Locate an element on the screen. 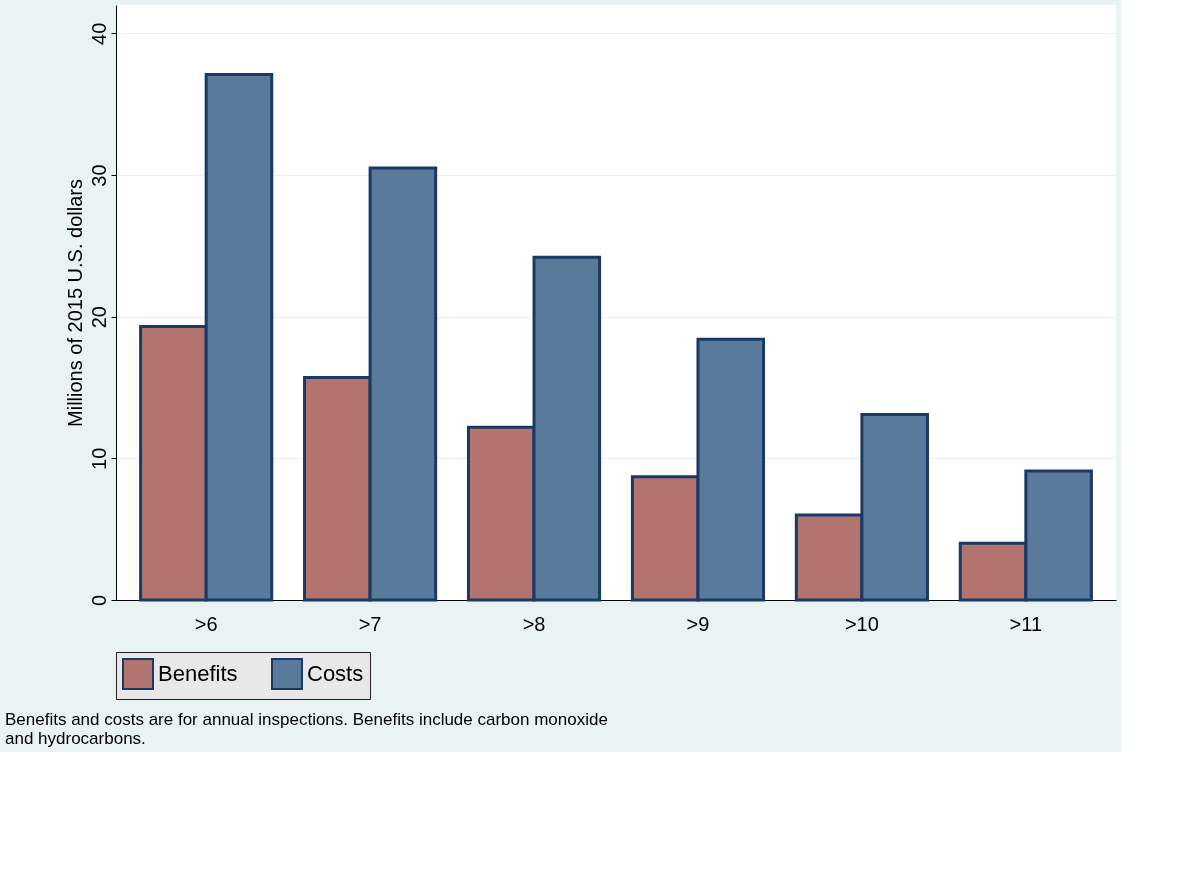 The width and height of the screenshot is (1202, 876). x-tick-label: >10 is located at coordinates (861, 623).